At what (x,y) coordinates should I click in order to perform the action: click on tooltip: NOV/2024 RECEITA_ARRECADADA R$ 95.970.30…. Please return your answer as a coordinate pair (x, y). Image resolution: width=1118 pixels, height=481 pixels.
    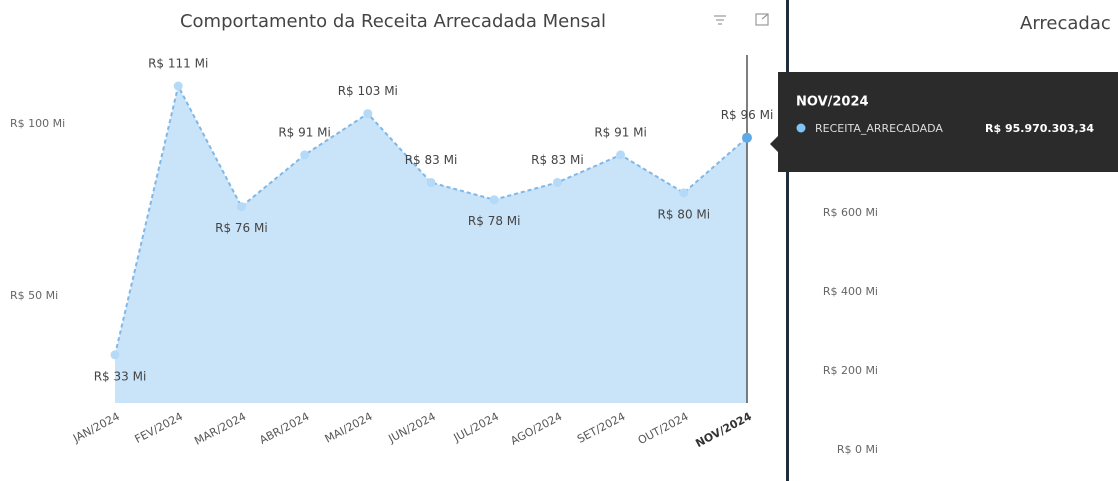
    Looking at the image, I should click on (944, 122).